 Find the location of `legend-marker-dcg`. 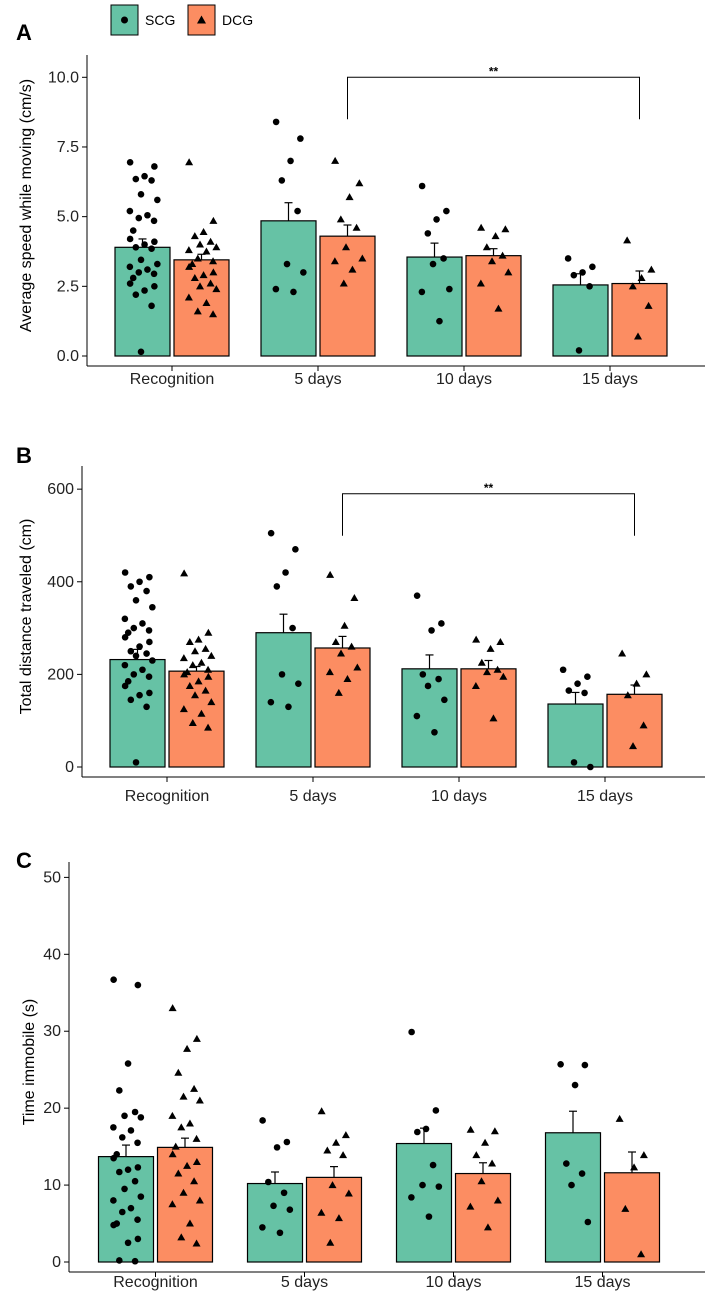

legend-marker-dcg is located at coordinates (201, 19).